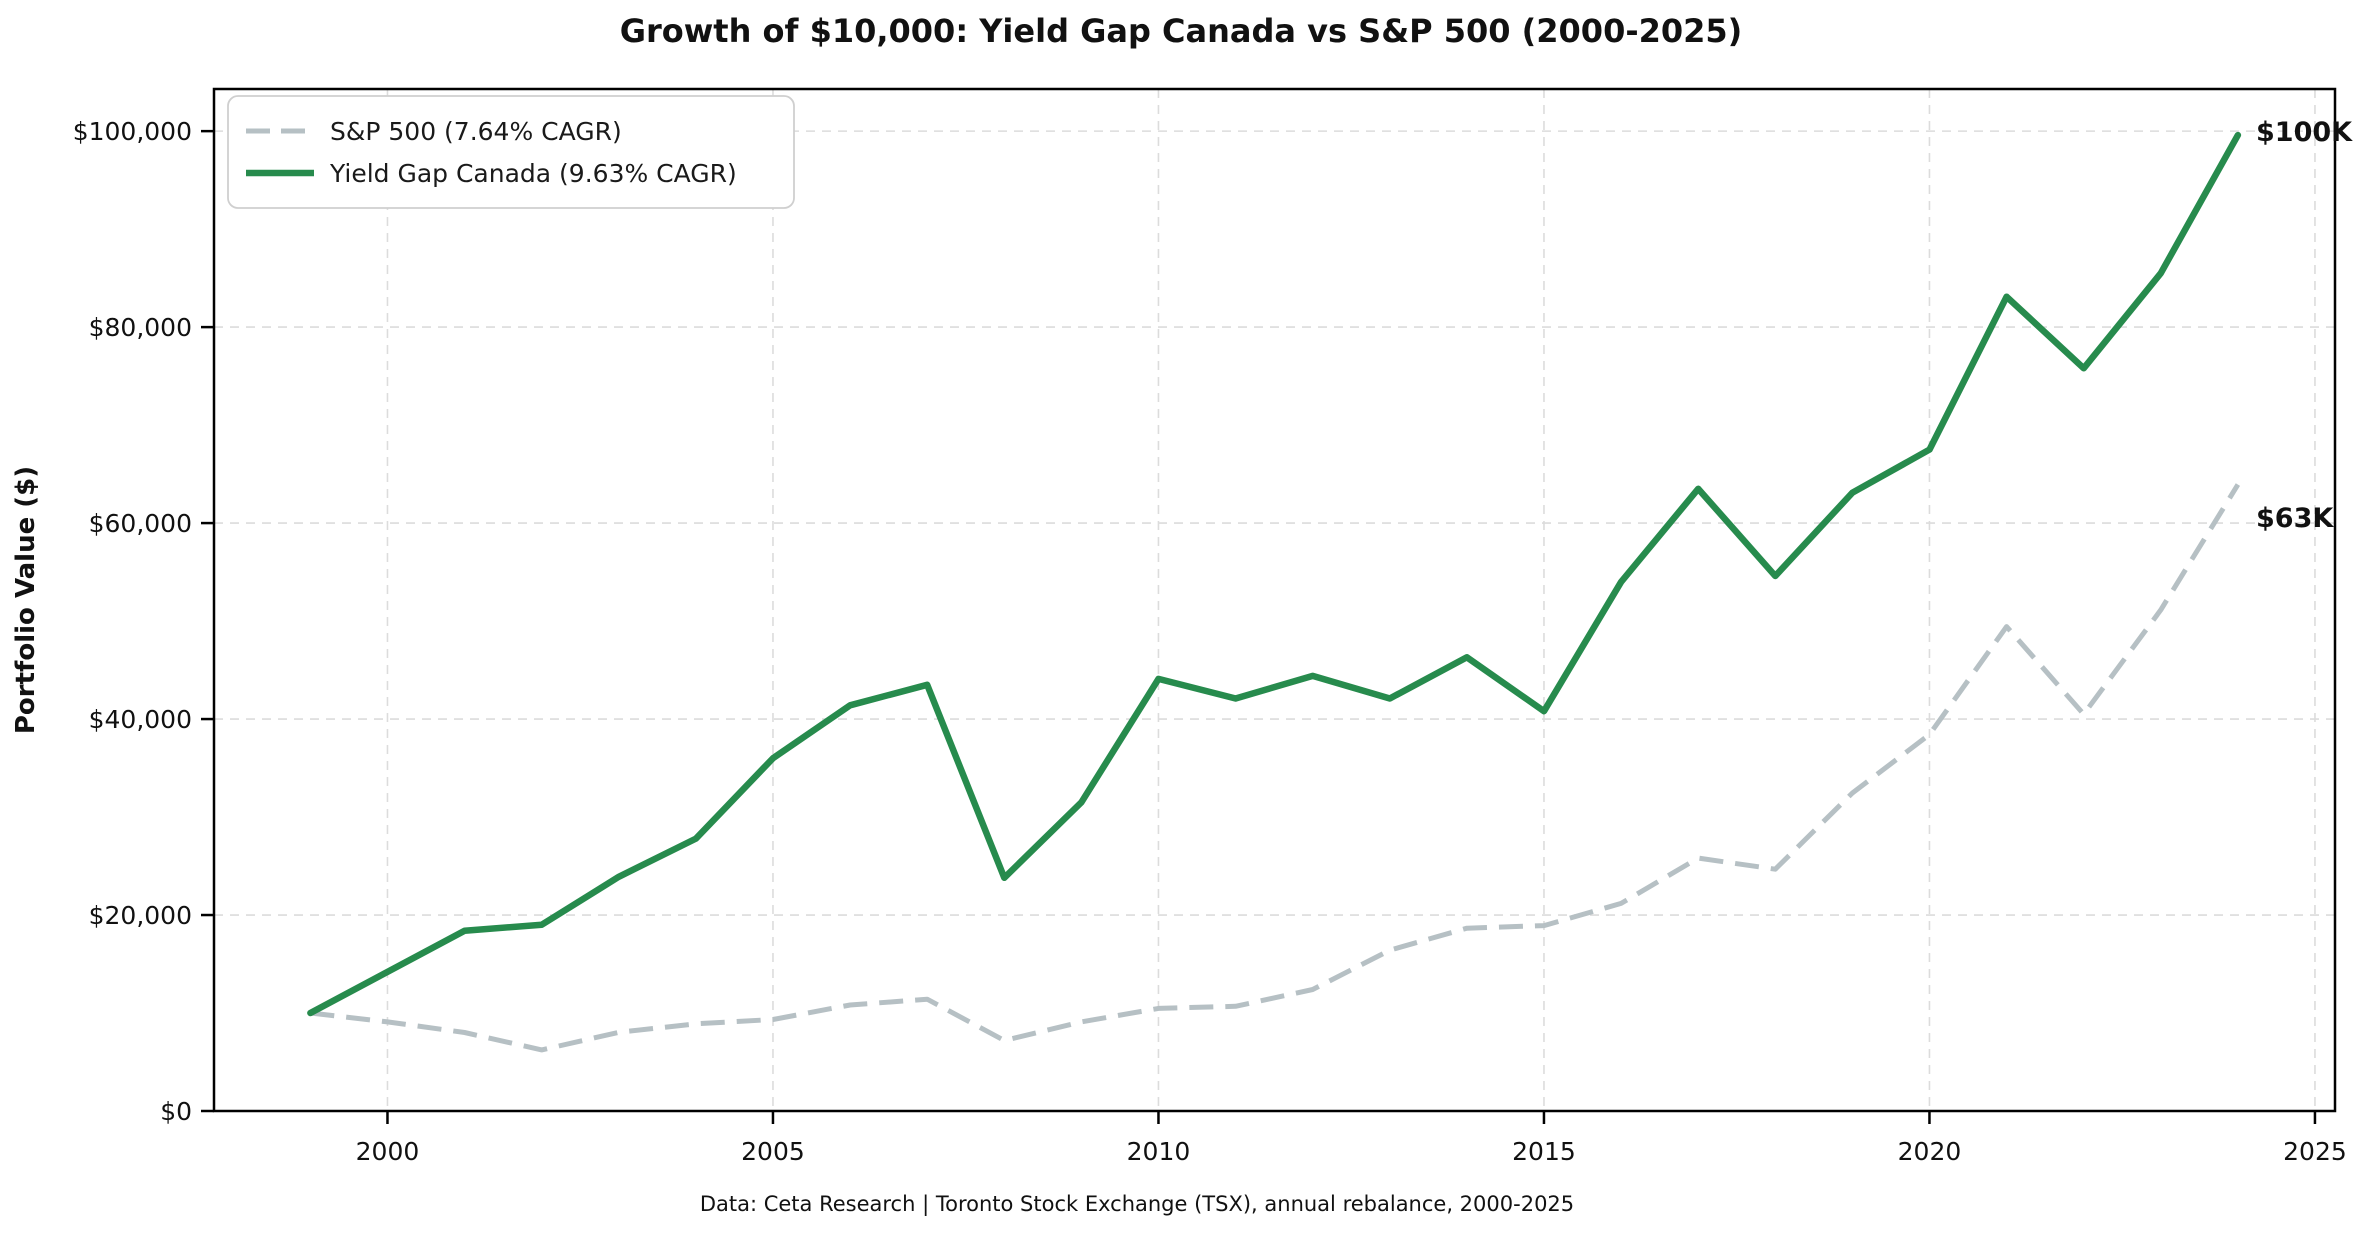  I want to click on legend-label-yield-gap: Yield Gap Canada (9.63% CAGR), so click(533, 173).